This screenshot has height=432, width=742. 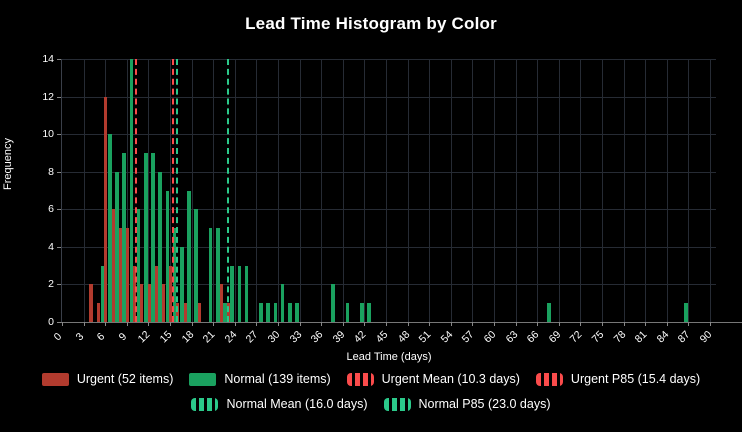 I want to click on y-tick-label: 14, so click(x=48, y=59).